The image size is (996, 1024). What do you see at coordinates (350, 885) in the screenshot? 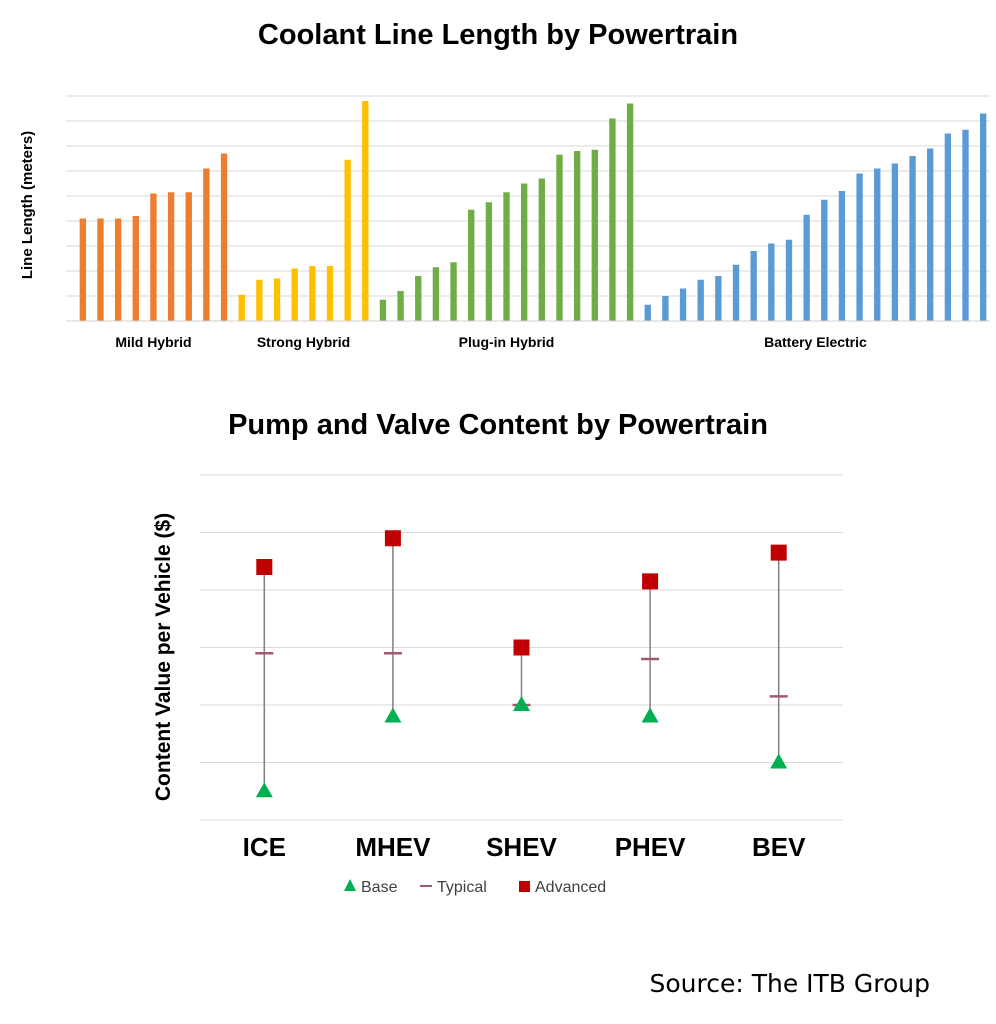
I see `legend-base-swatch` at bounding box center [350, 885].